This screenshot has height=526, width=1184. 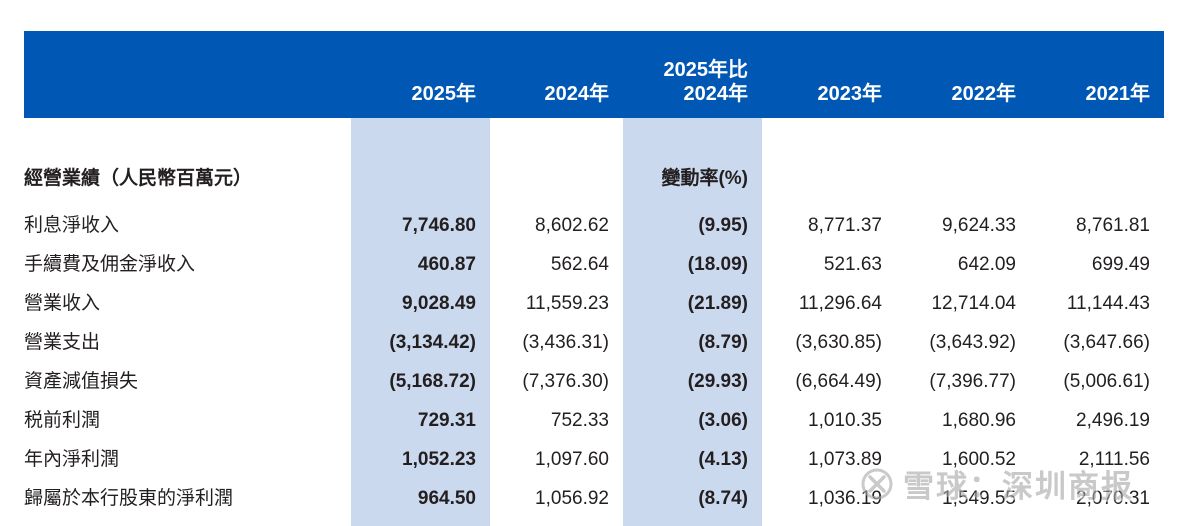 I want to click on value-2024: 752.33, so click(x=579, y=420).